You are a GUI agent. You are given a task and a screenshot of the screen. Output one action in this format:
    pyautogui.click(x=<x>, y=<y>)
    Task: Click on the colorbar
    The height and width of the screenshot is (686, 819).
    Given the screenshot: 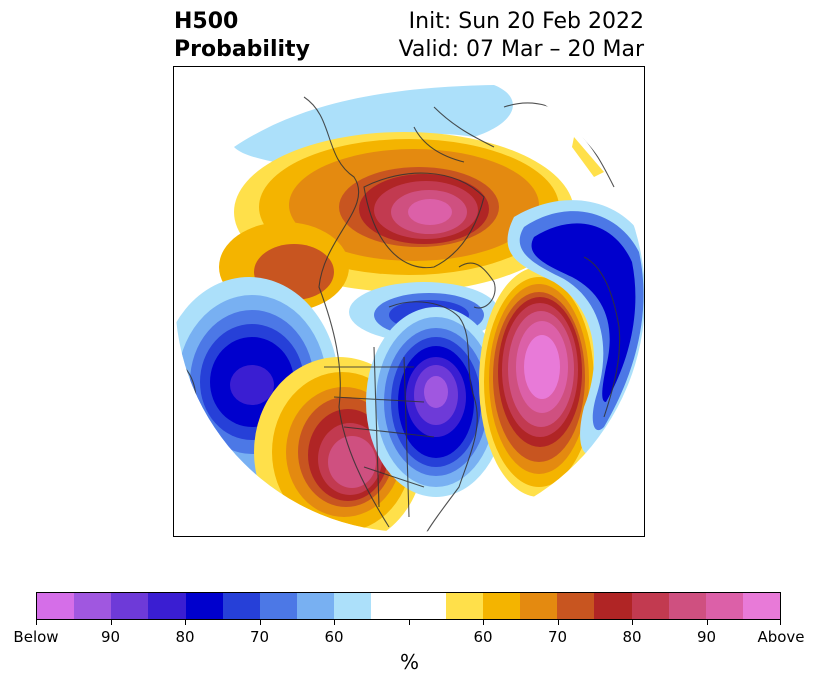 What is the action you would take?
    pyautogui.click(x=408, y=606)
    